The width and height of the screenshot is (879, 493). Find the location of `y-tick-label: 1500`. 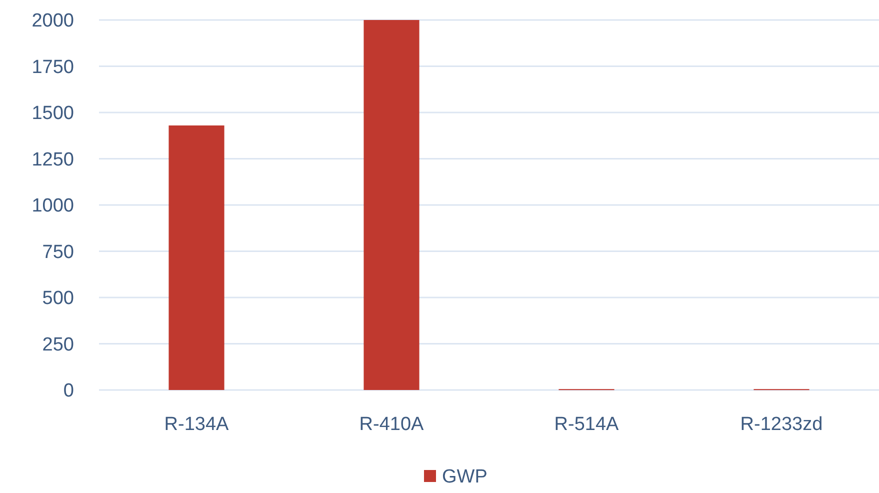

y-tick-label: 1500 is located at coordinates (53, 113).